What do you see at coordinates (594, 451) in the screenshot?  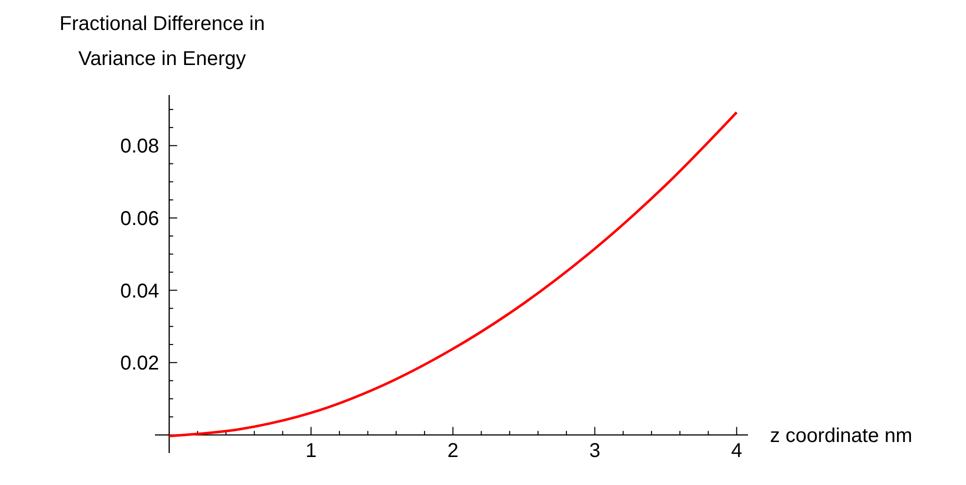 I see `x-tick-label: 3` at bounding box center [594, 451].